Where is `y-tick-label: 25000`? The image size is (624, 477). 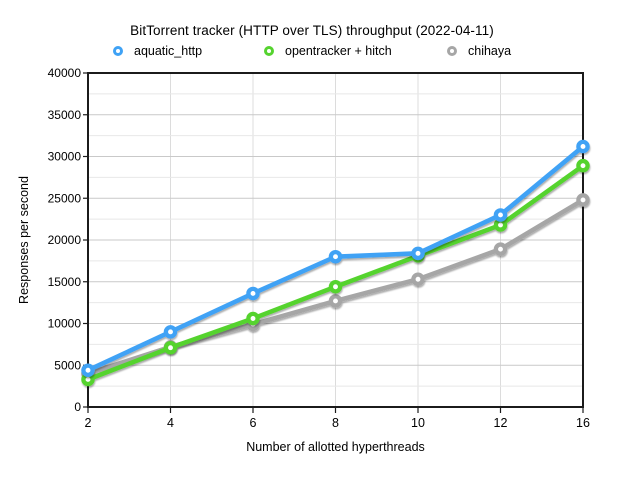
y-tick-label: 25000 is located at coordinates (65, 198).